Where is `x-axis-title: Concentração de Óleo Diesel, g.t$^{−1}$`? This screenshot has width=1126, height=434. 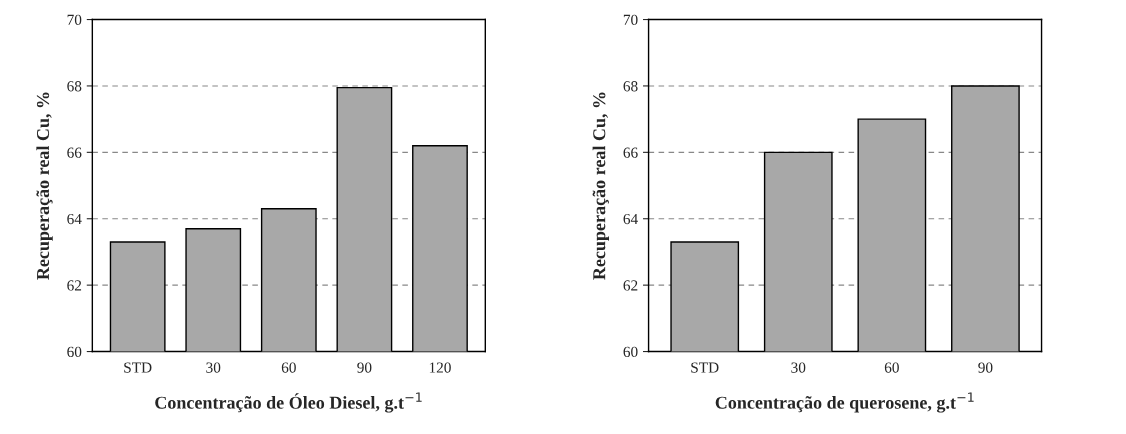
x-axis-title: Concentração de Óleo Diesel, g.t$^{−1}$ is located at coordinates (288, 402).